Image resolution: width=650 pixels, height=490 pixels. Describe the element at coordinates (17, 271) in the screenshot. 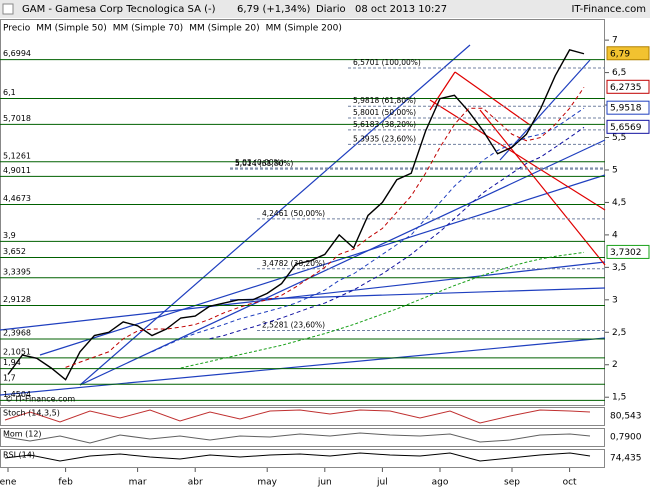

I see `level-label: 3,3395` at that location.